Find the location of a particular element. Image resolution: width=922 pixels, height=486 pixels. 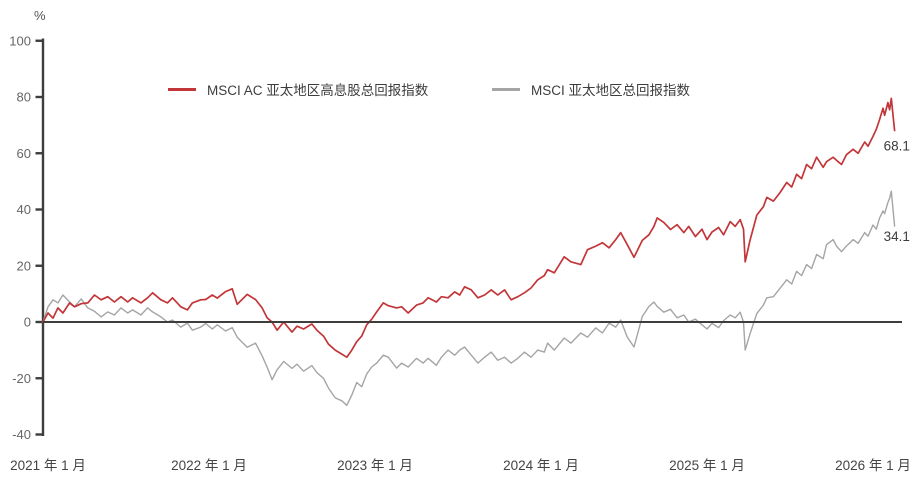

x-tick-label: 2026 年 1 月 is located at coordinates (873, 465).